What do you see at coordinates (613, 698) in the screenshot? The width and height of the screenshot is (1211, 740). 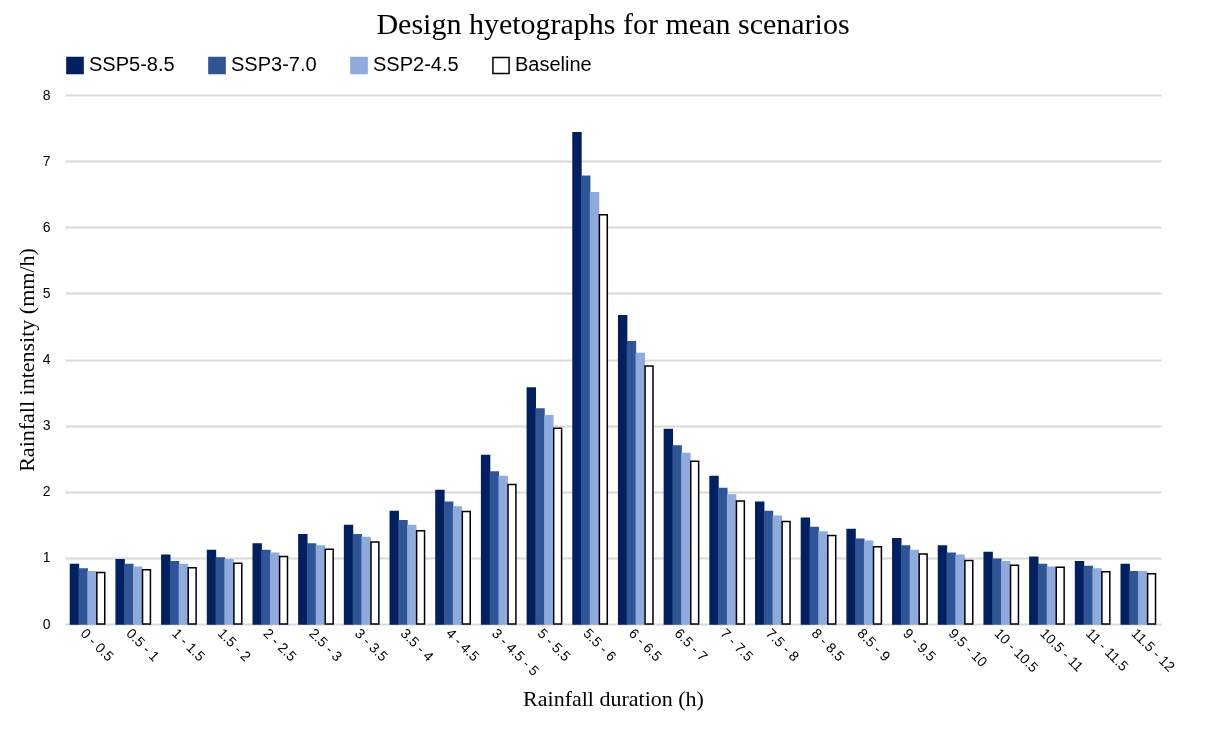 I see `x-axis-title: Rainfall duration (h)` at bounding box center [613, 698].